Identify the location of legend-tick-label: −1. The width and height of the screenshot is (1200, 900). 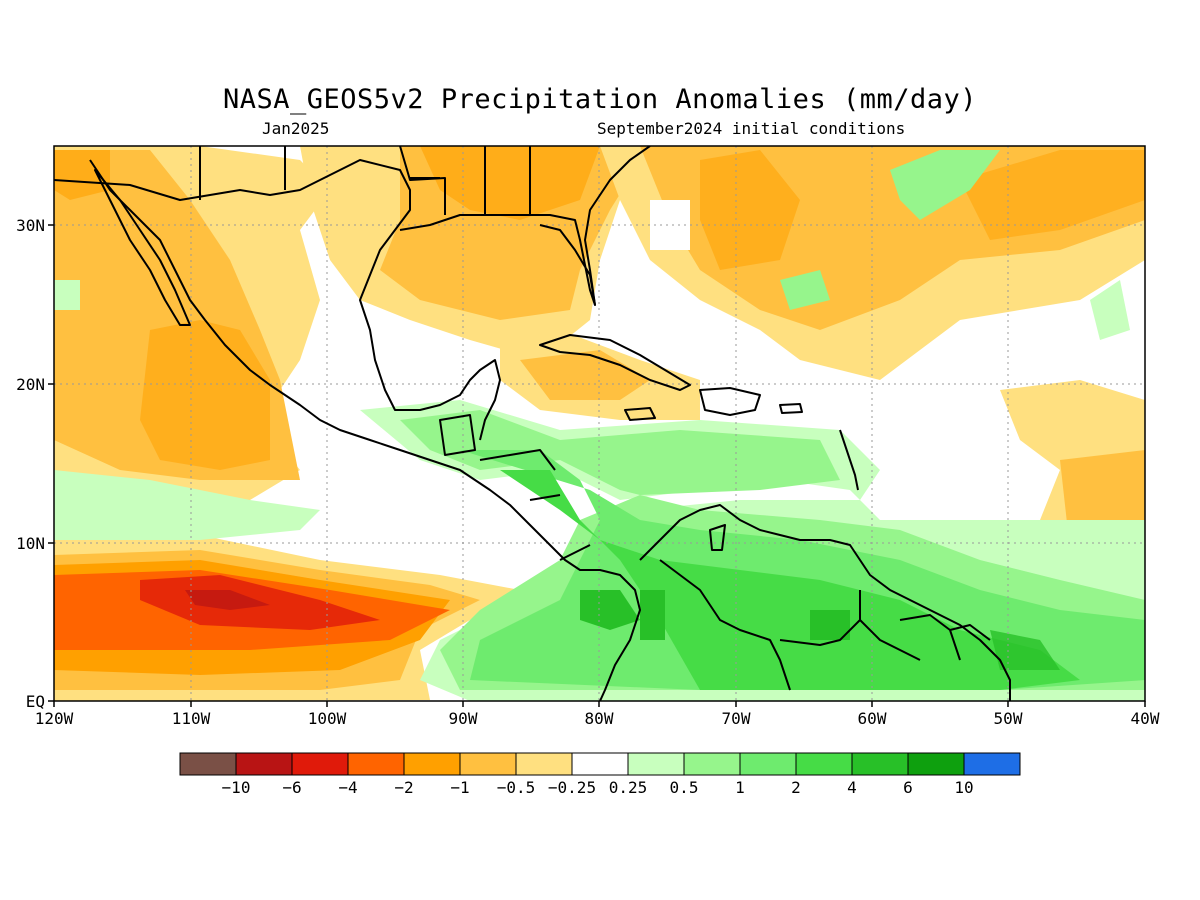
(459, 787).